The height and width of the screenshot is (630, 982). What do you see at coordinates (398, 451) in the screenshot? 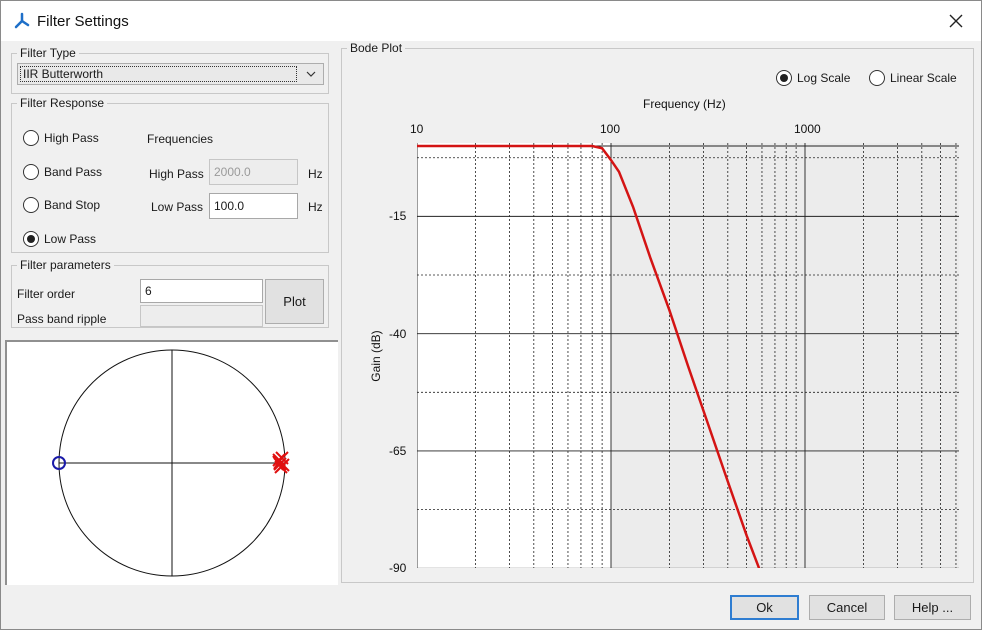
I see `y-tick-label: -65` at bounding box center [398, 451].